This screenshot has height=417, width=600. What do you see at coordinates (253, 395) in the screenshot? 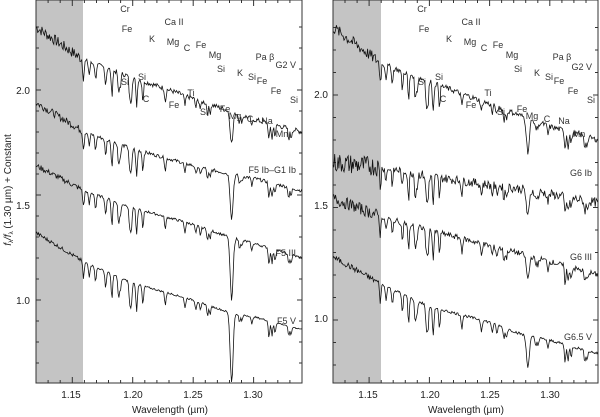
I see `left-xtick-label: 1.30` at bounding box center [253, 395].